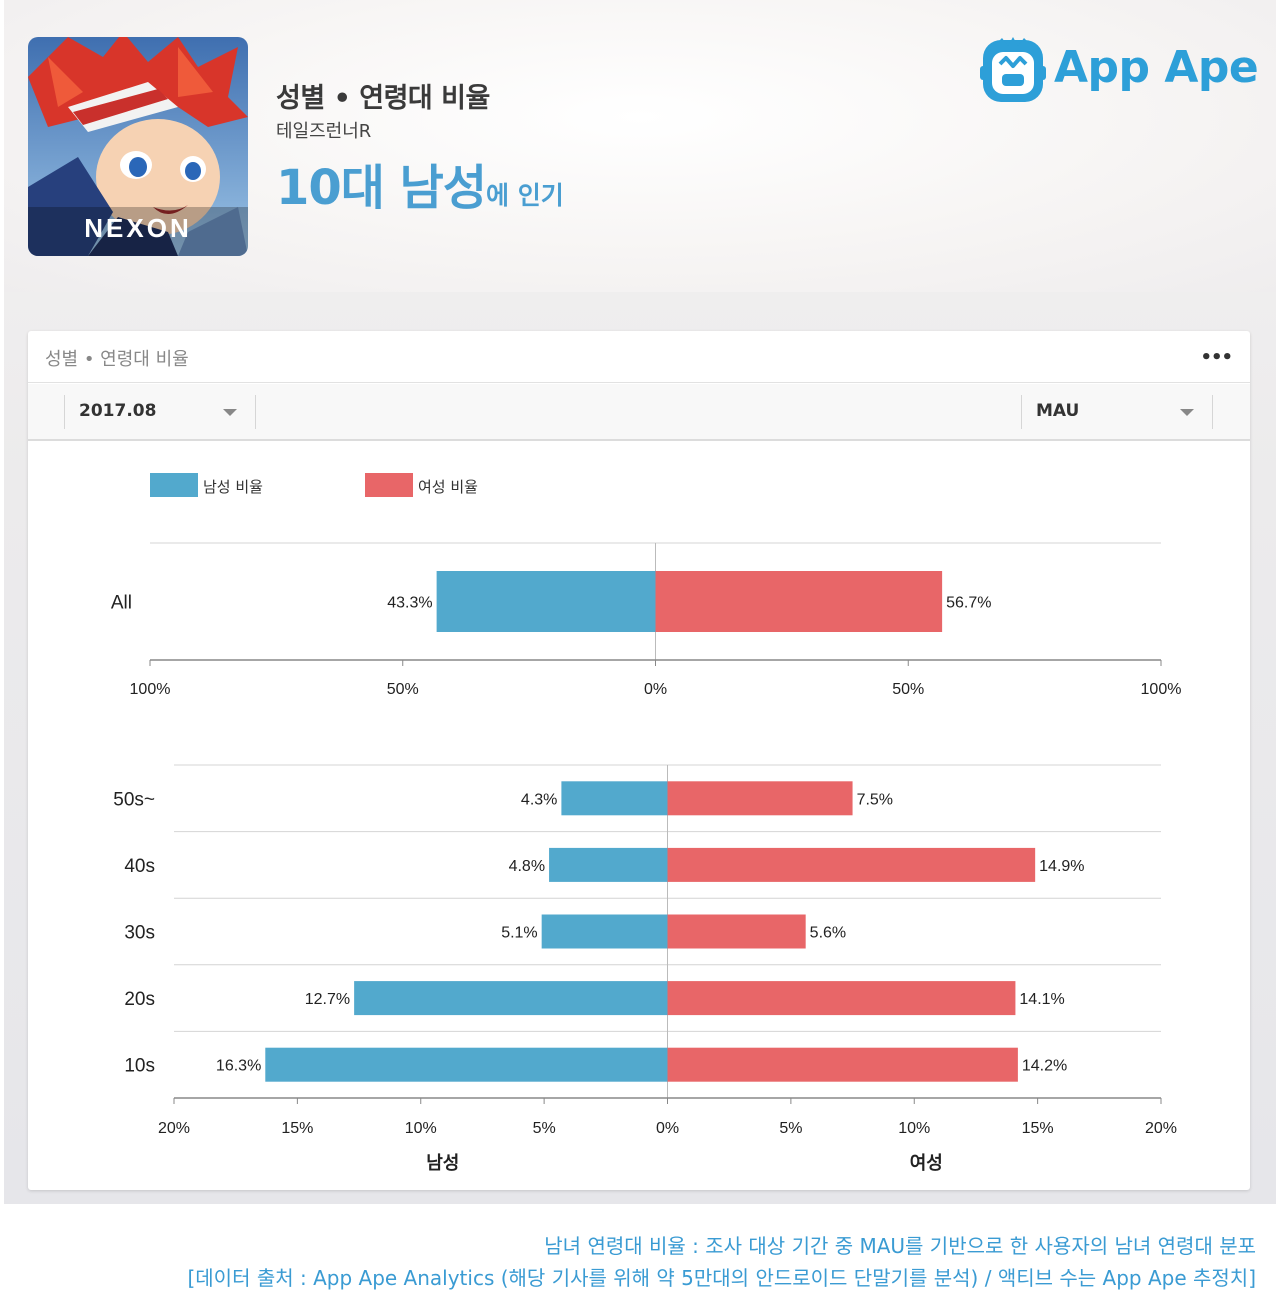 Image resolution: width=1280 pixels, height=1316 pixels. What do you see at coordinates (527, 866) in the screenshot?
I see `data-label-male: 4.8%` at bounding box center [527, 866].